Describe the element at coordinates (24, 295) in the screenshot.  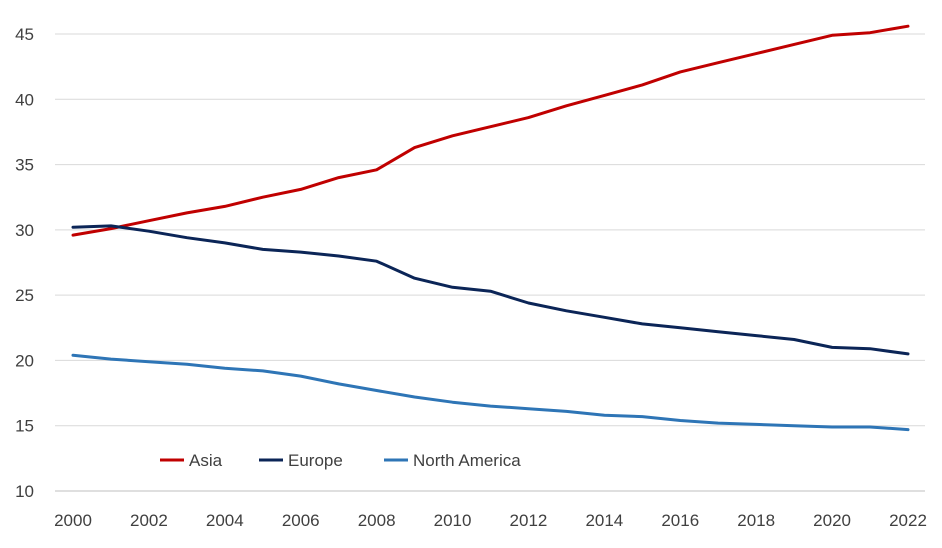
I see `y-tick-label: 25` at that location.